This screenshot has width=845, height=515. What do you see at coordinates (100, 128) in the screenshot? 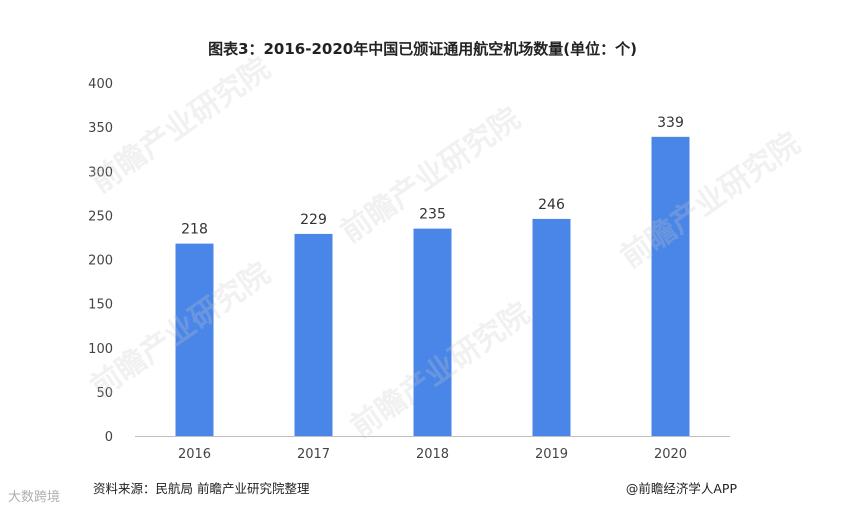
I see `y-tick-label: 350` at bounding box center [100, 128].